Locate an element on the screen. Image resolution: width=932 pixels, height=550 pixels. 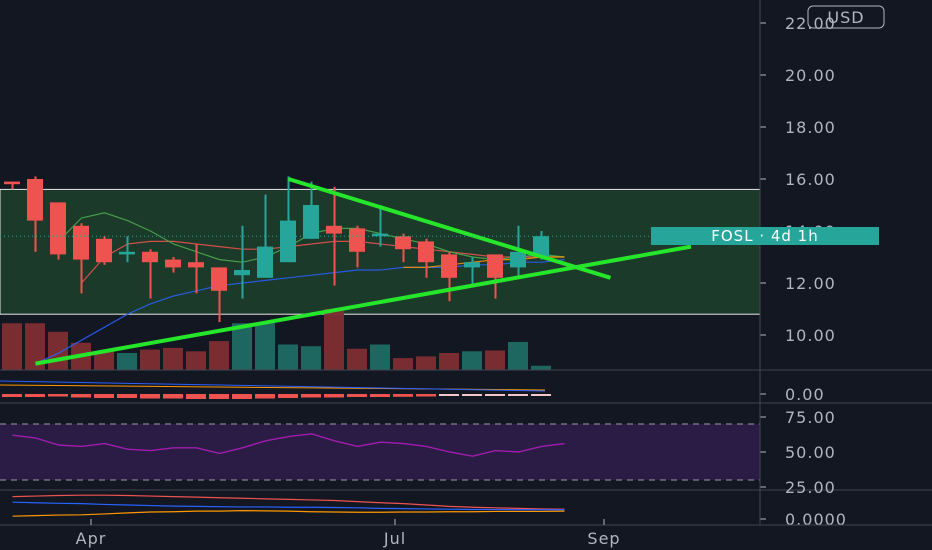
oscillator-line-orange is located at coordinates (288, 513).